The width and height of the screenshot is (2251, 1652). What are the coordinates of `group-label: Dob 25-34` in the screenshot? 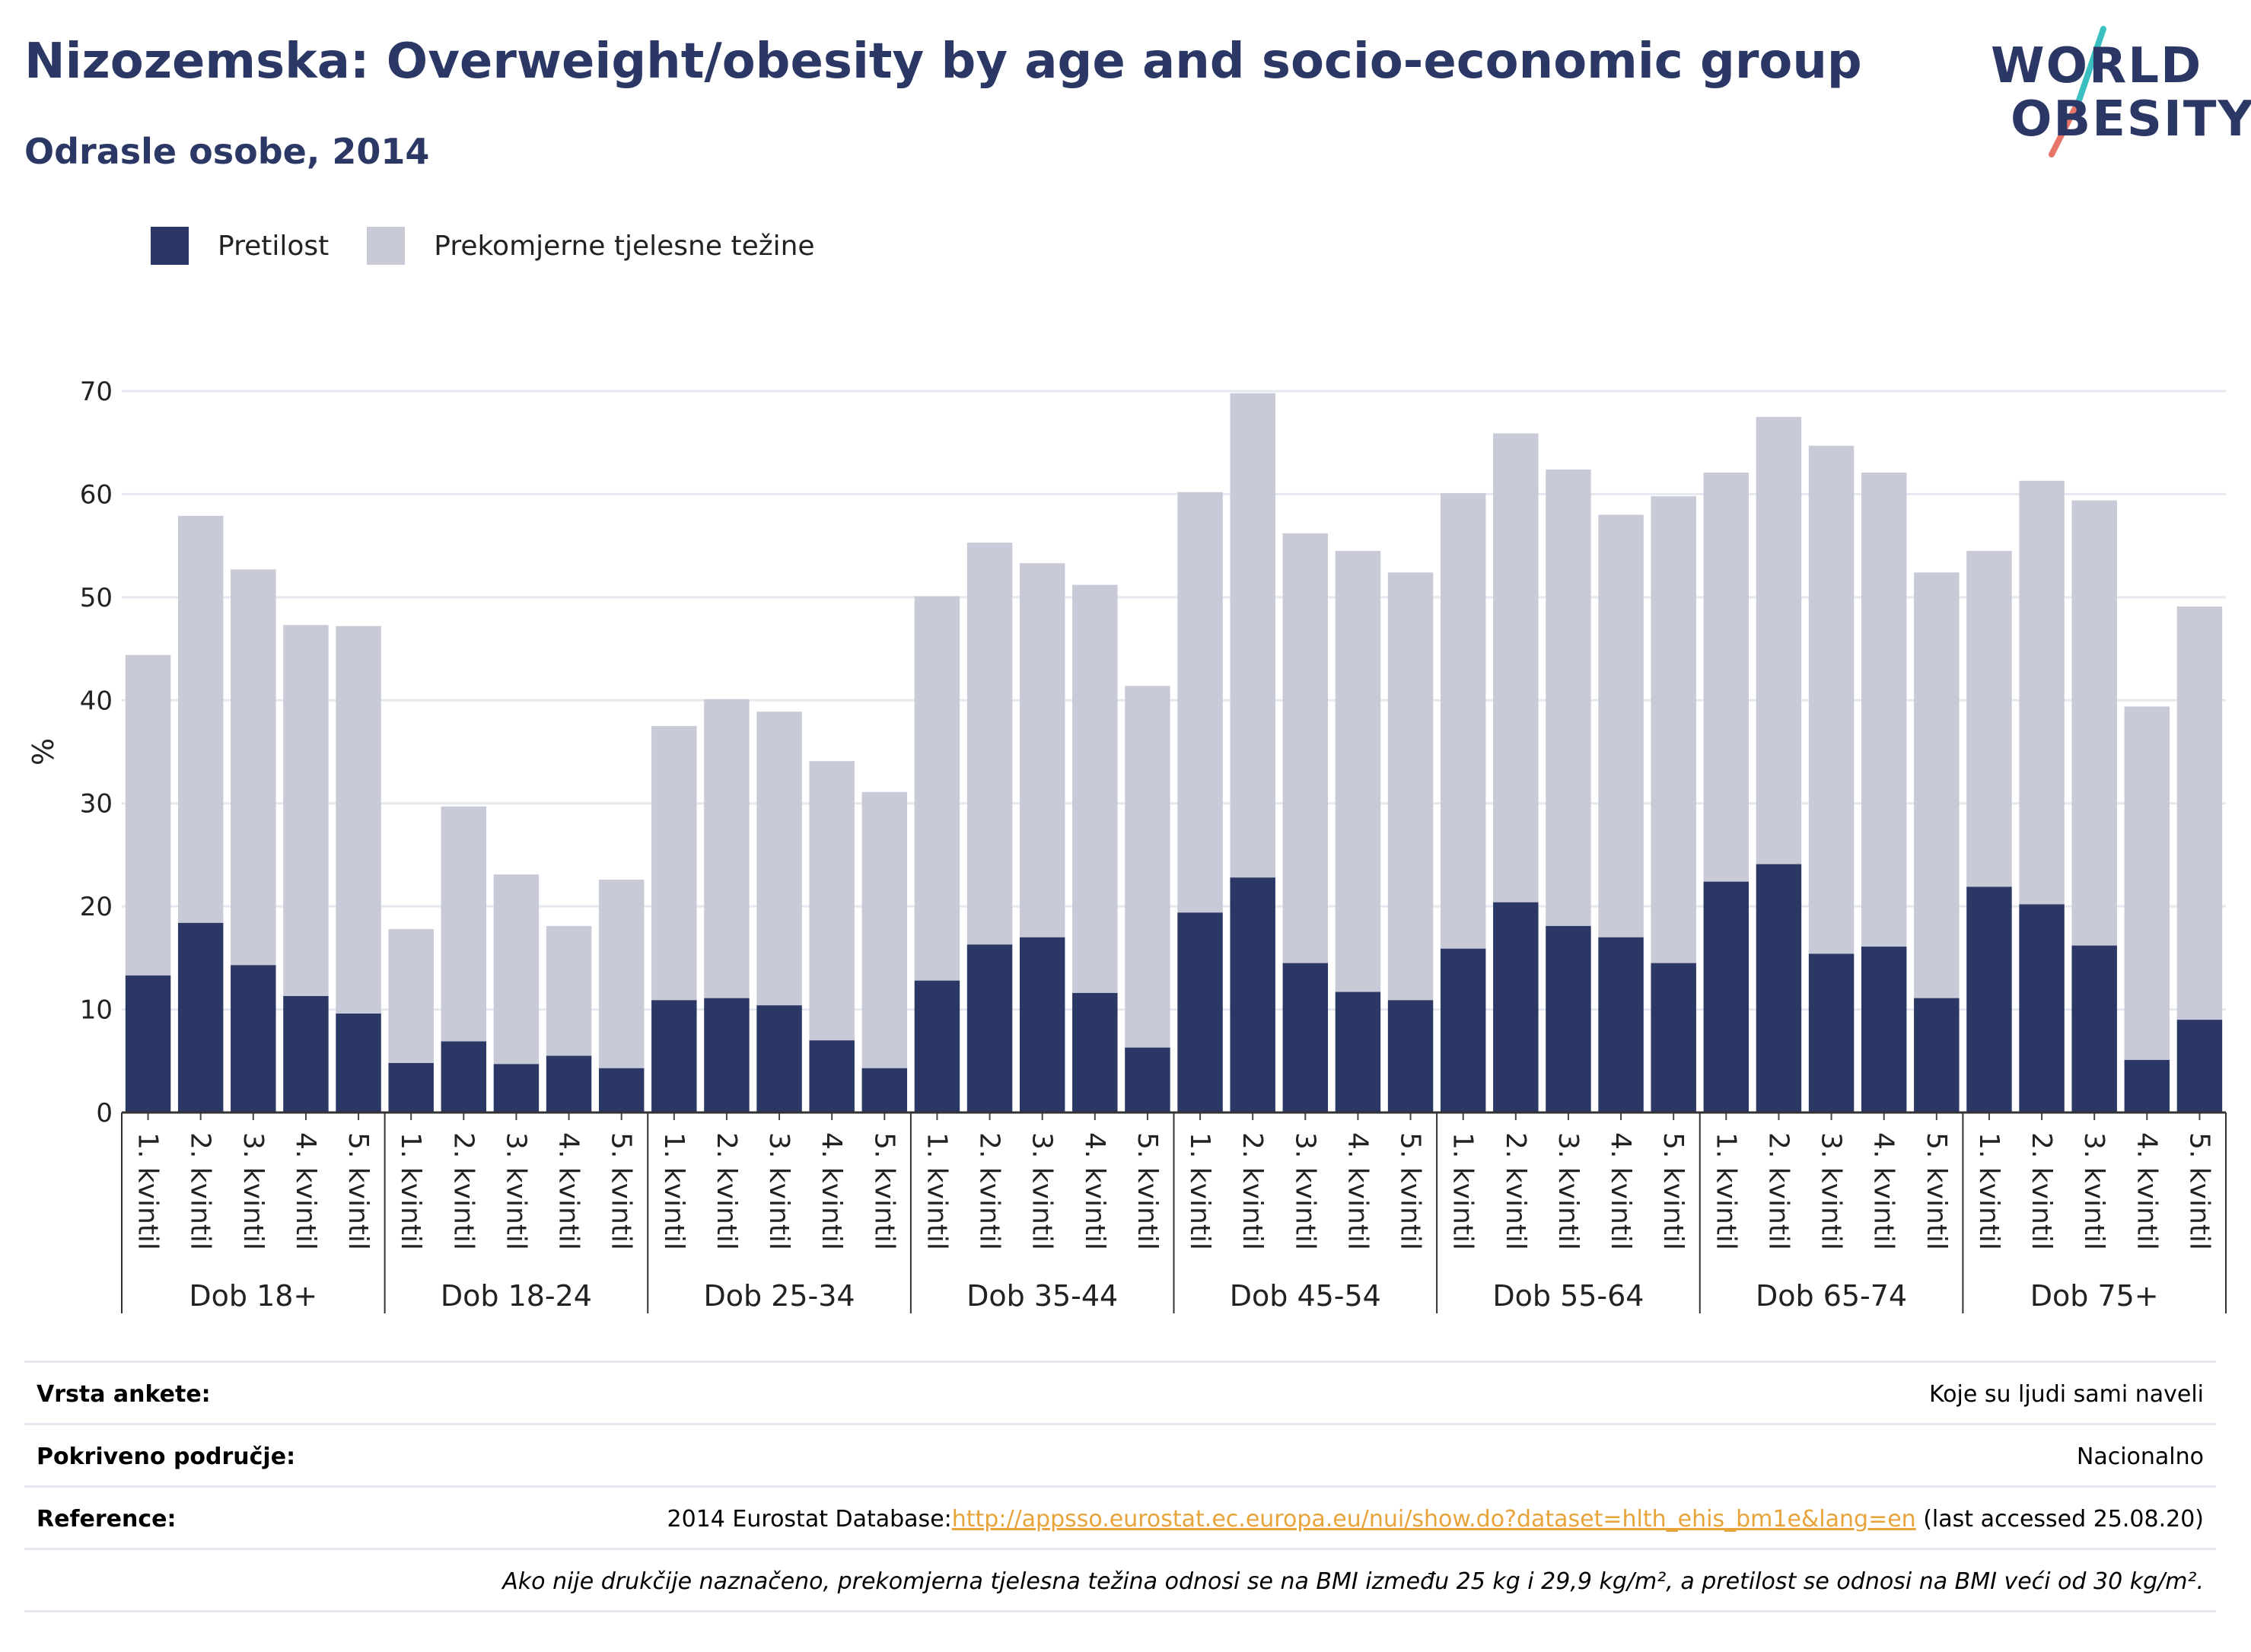 It's located at (779, 1296).